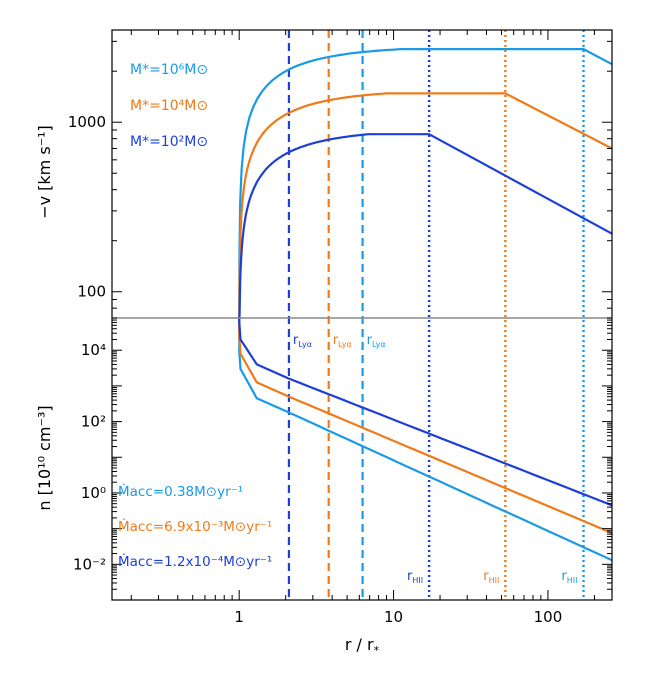 Image resolution: width=658 pixels, height=678 pixels. Describe the element at coordinates (195, 561) in the screenshot. I see `legend-entry-bottom: Ṁacc=1.2x10⁻⁴M⊙yr⁻¹` at that location.